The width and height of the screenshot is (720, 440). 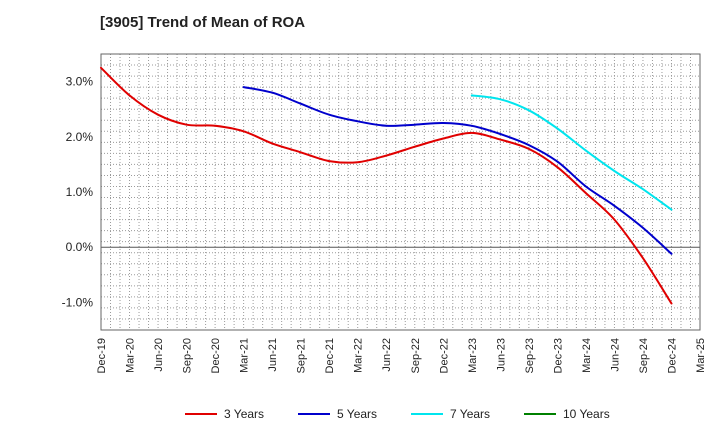 What do you see at coordinates (302, 355) in the screenshot?
I see `x-tick-label: Sep-21` at bounding box center [302, 355].